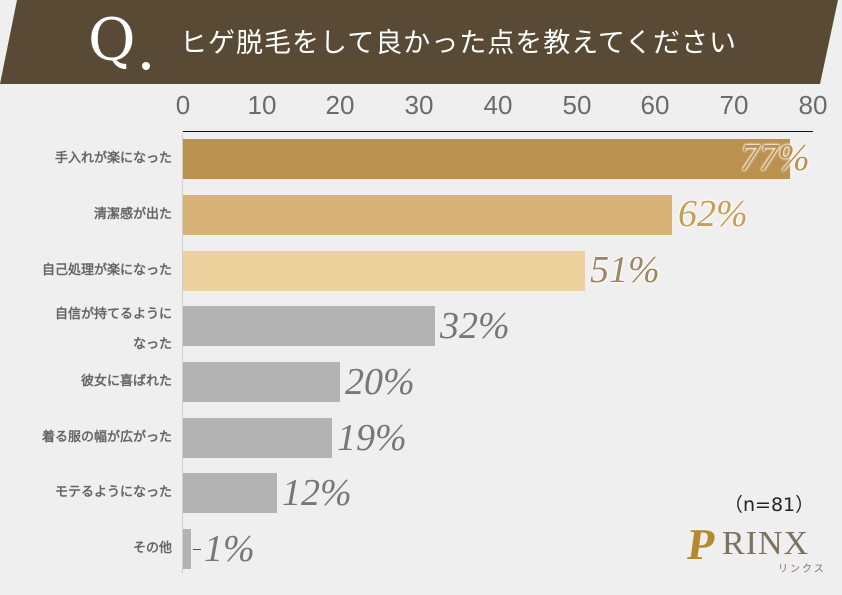 This screenshot has width=842, height=595. Describe the element at coordinates (146, 66) in the screenshot. I see `q-dot` at that location.